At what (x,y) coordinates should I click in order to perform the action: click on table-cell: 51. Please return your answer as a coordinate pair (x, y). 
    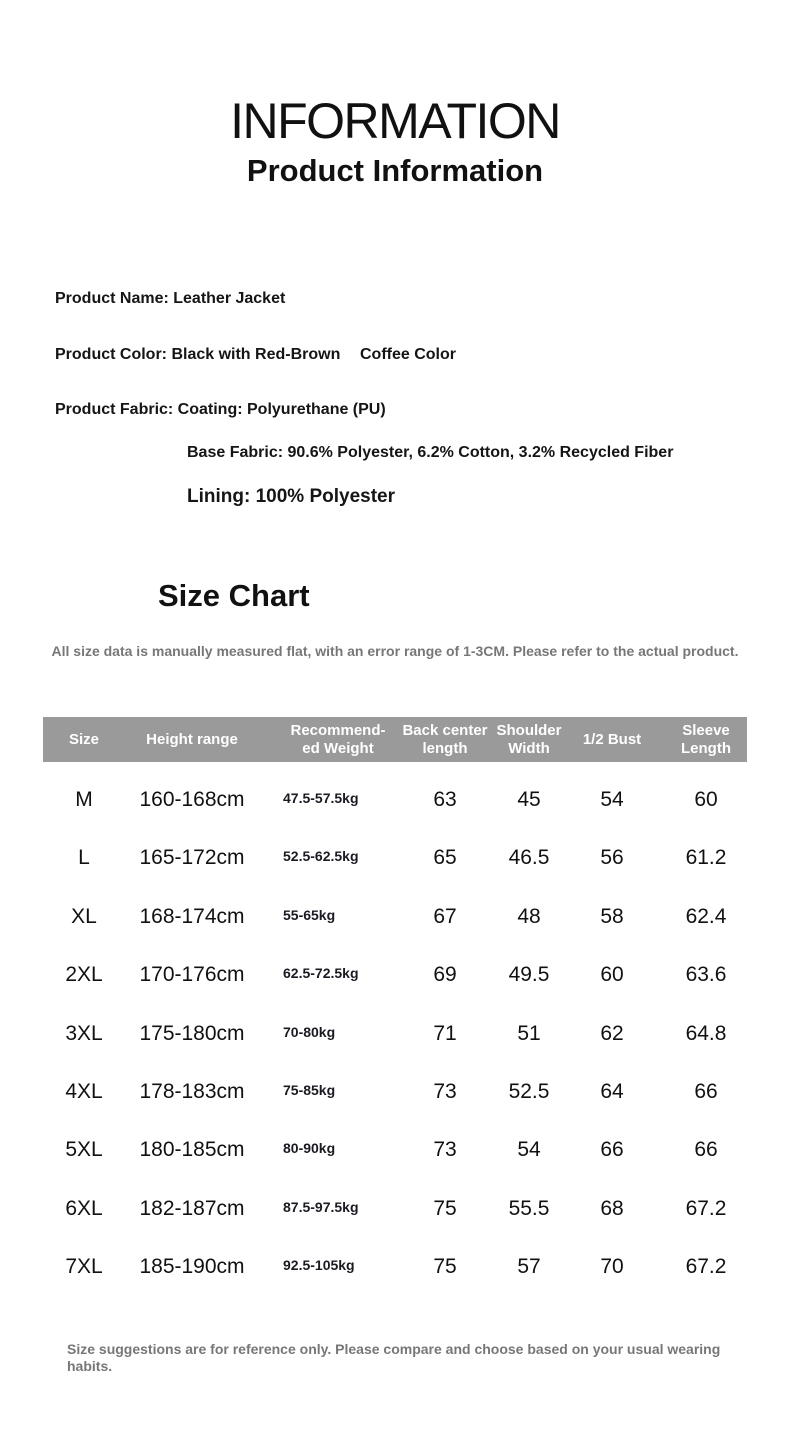
    Looking at the image, I should click on (529, 1033).